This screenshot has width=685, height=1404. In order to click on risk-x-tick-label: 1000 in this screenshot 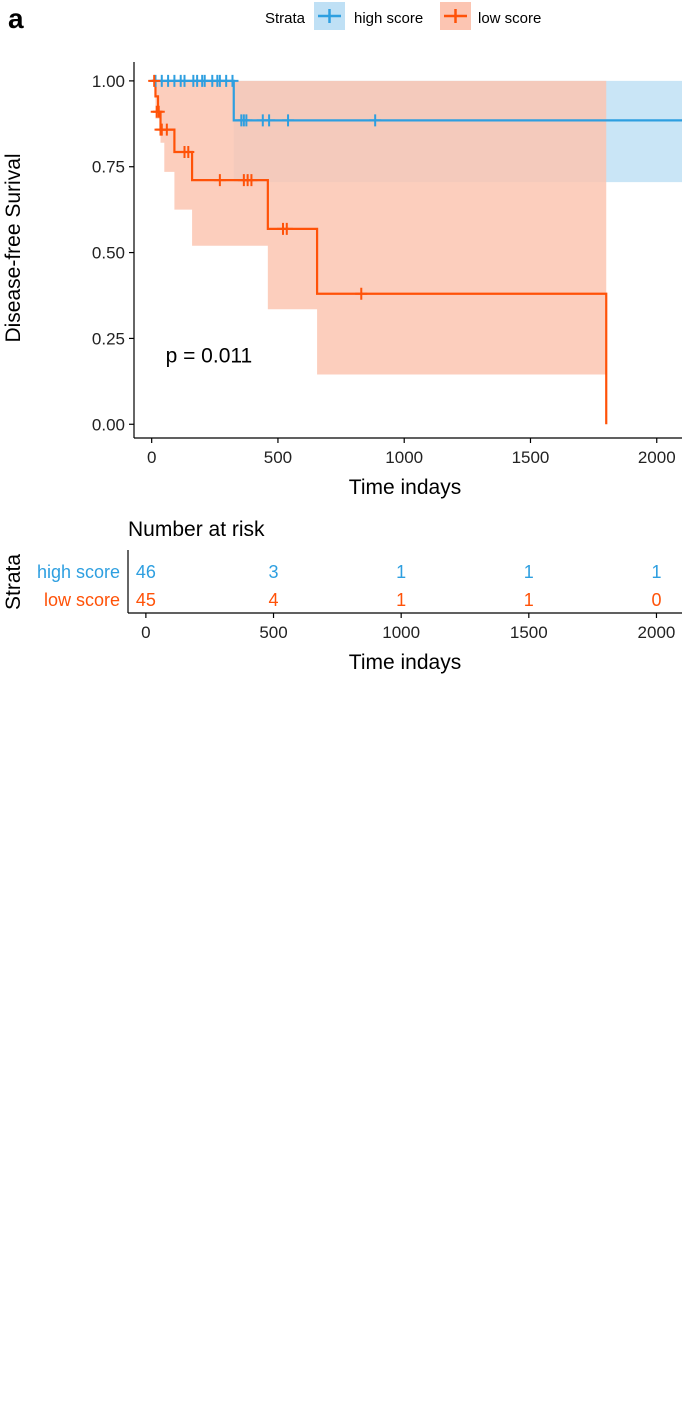, I will do `click(401, 632)`.